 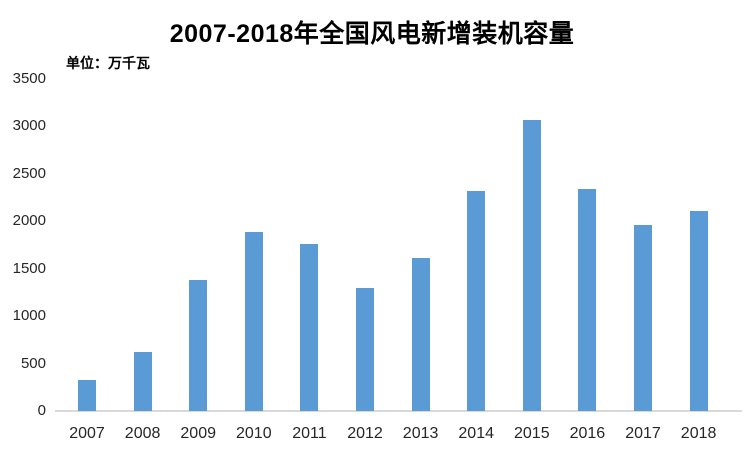 What do you see at coordinates (142, 381) in the screenshot?
I see `bar-2008` at bounding box center [142, 381].